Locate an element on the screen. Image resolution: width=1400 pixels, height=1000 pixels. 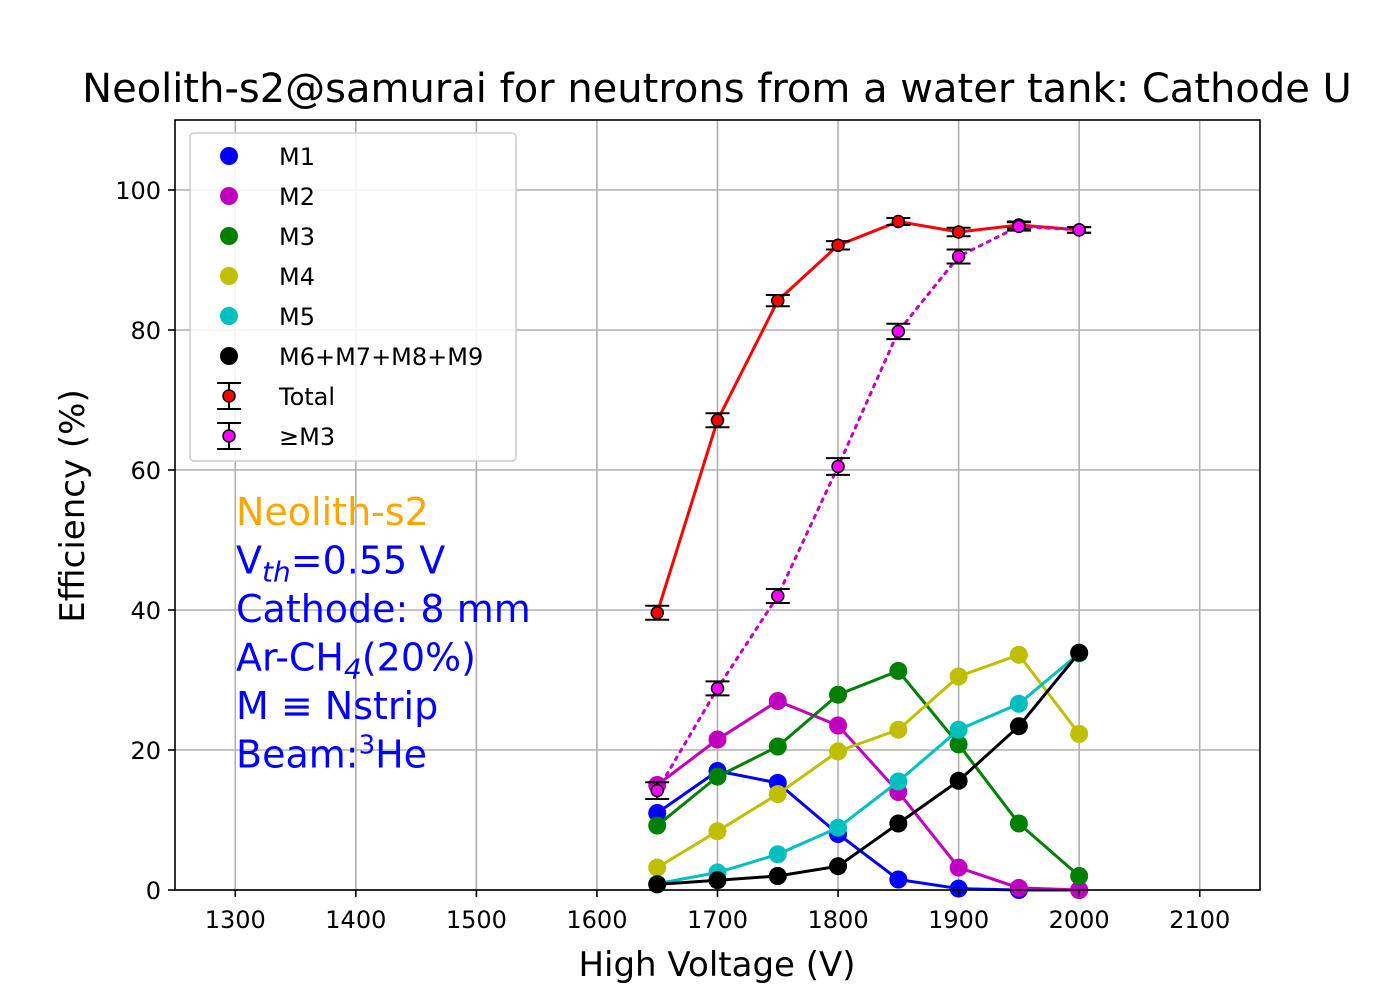
annotation-line: Ar-CH4(20%) is located at coordinates (356, 661).